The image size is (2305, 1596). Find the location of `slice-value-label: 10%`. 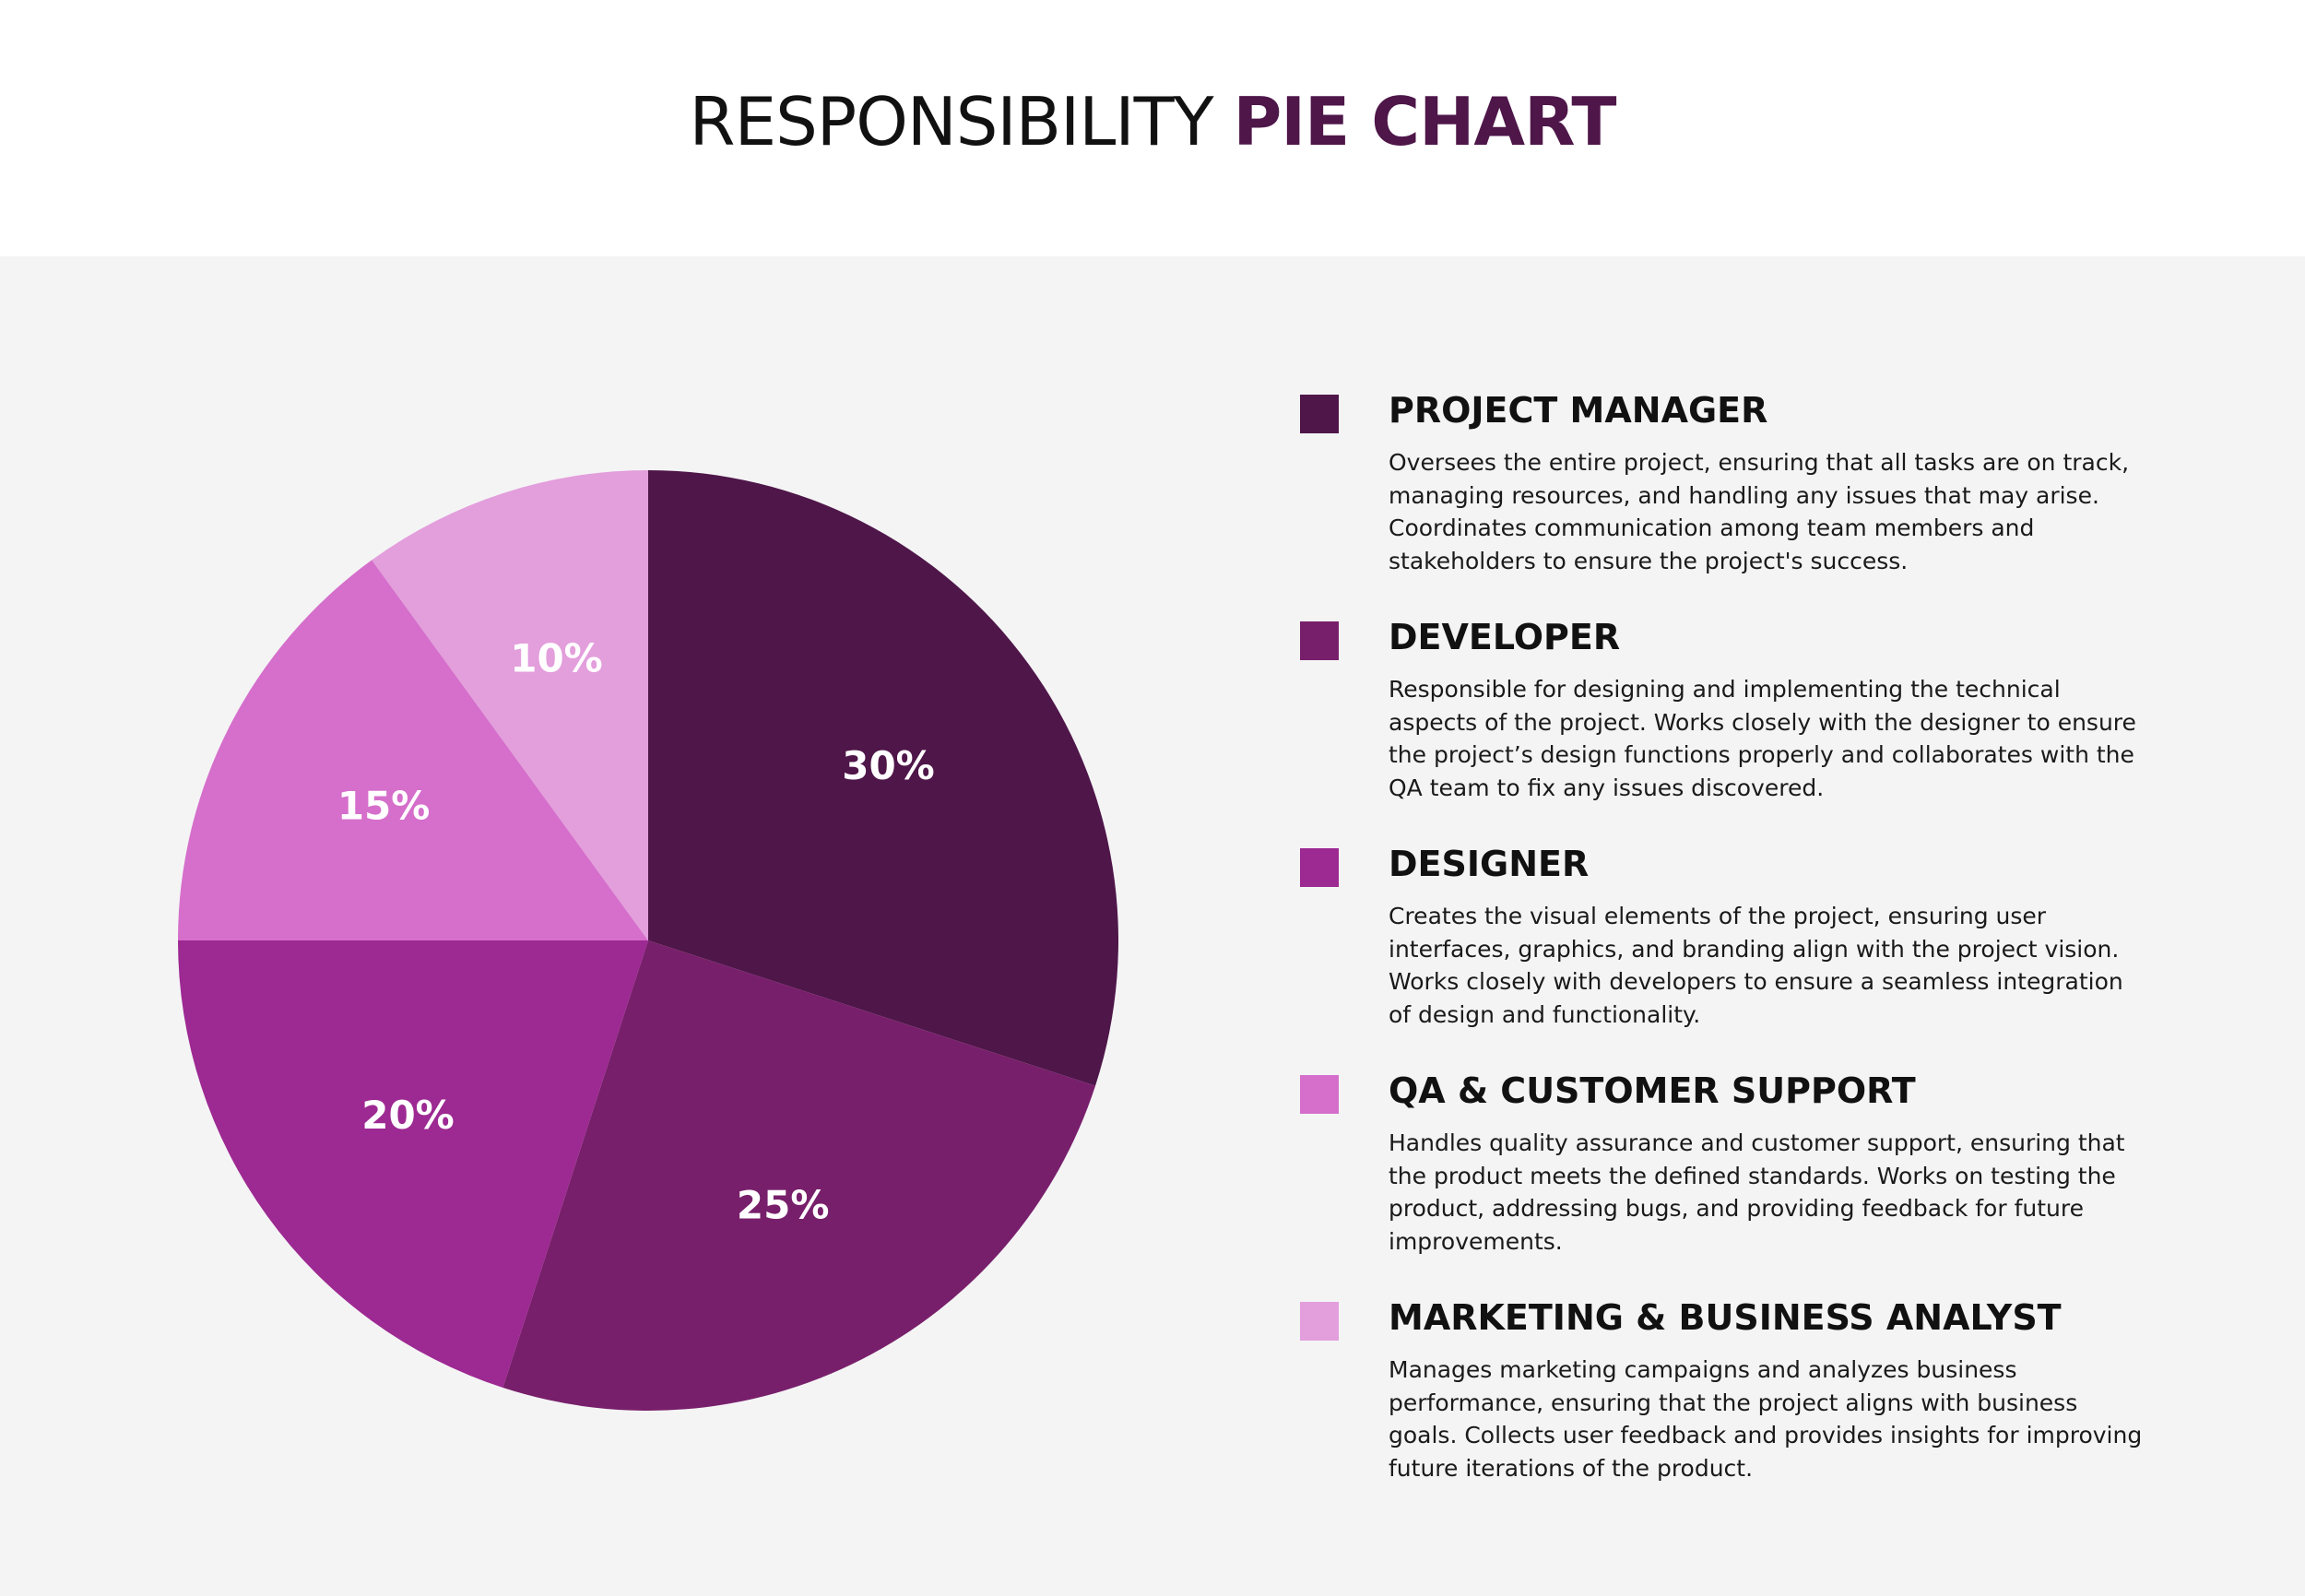

slice-value-label: 10% is located at coordinates (557, 657).